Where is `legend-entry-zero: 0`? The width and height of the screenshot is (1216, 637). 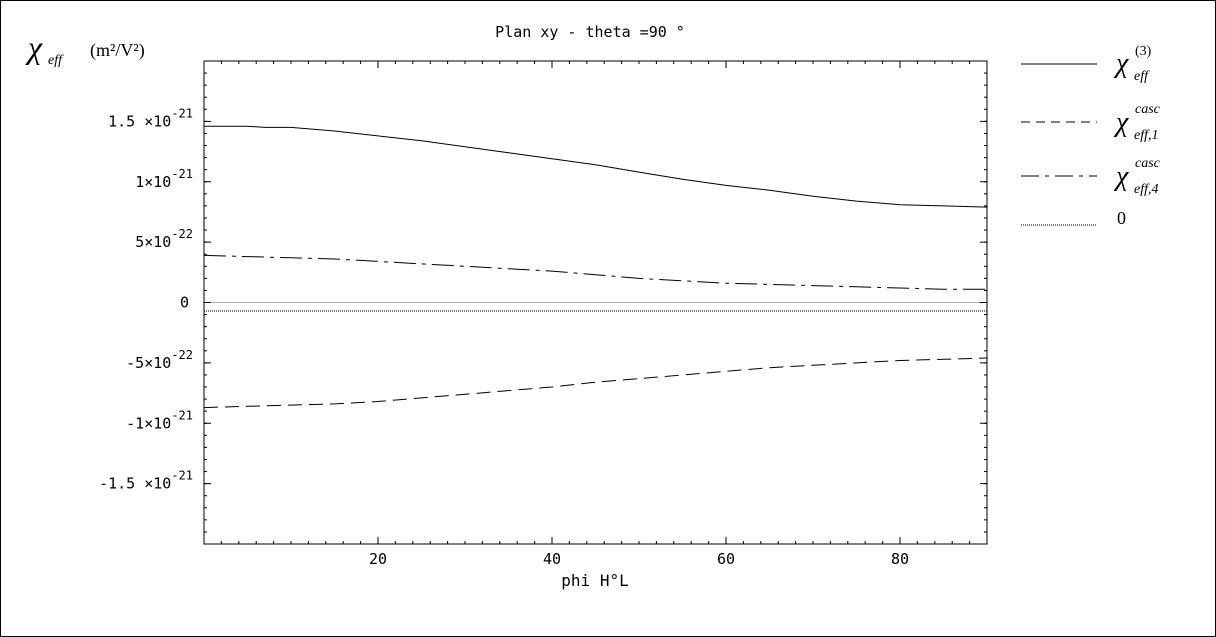 legend-entry-zero: 0 is located at coordinates (1073, 218).